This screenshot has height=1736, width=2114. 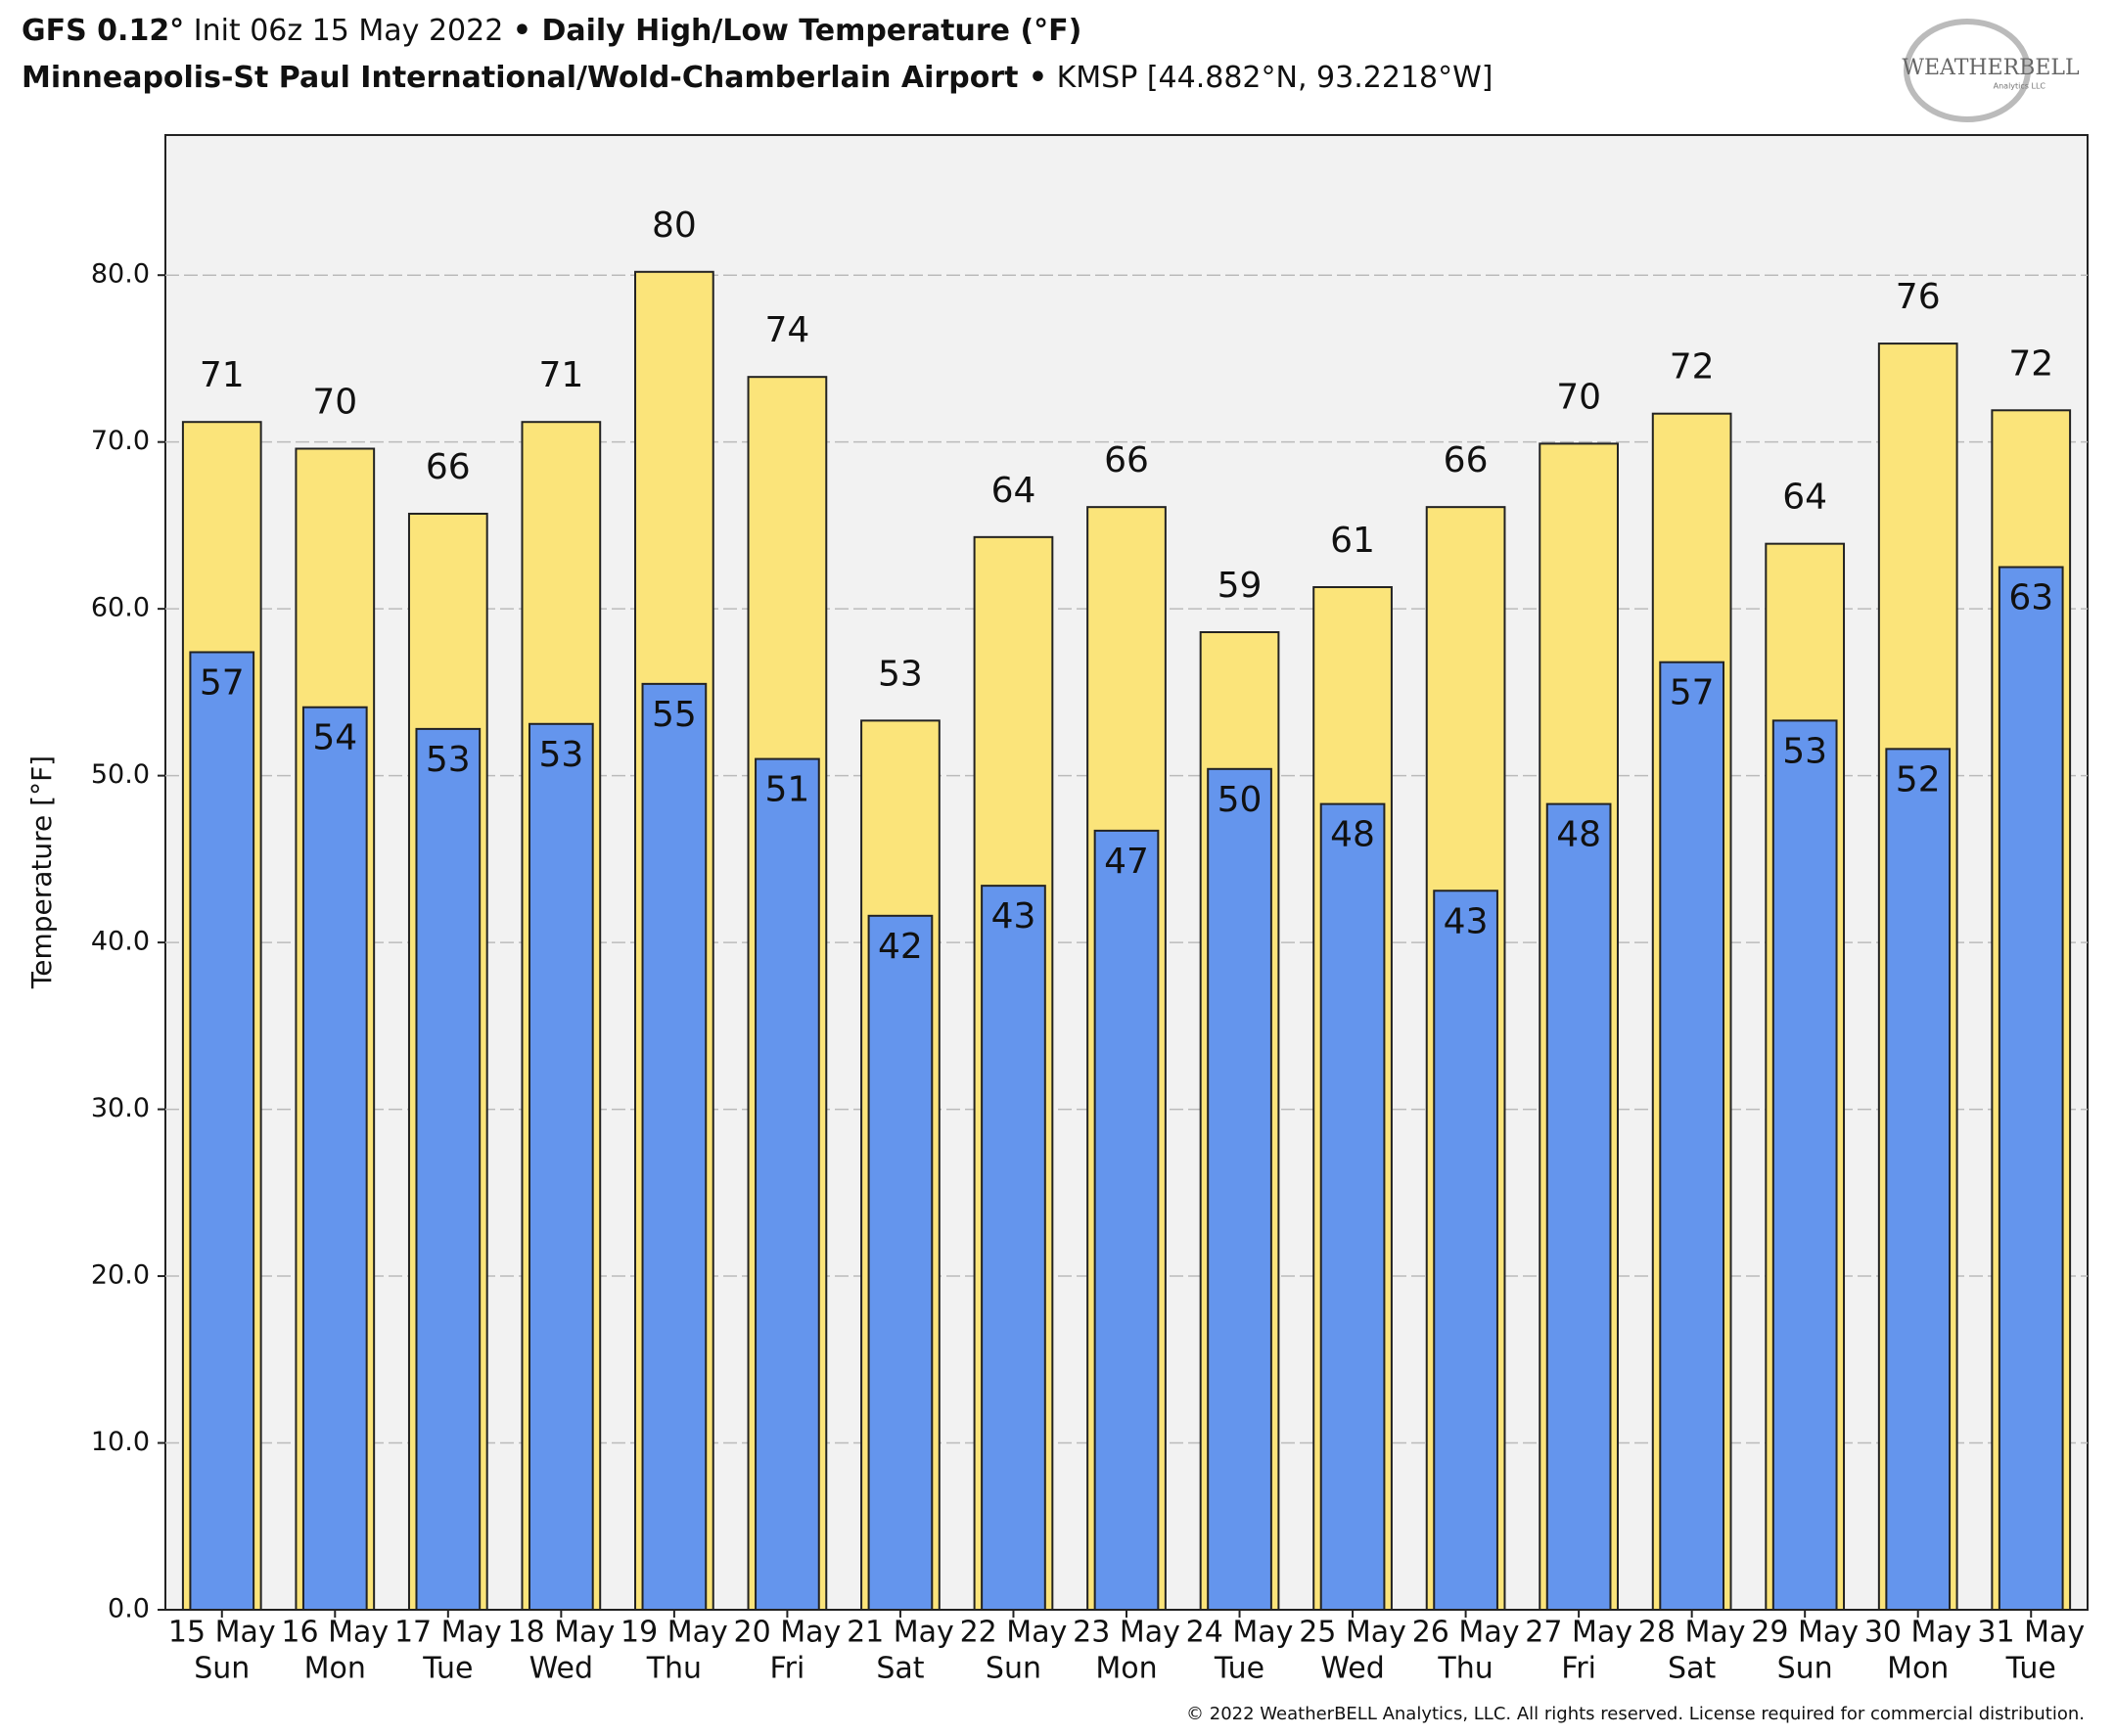 What do you see at coordinates (2031, 598) in the screenshot?
I see `value-label: 63` at bounding box center [2031, 598].